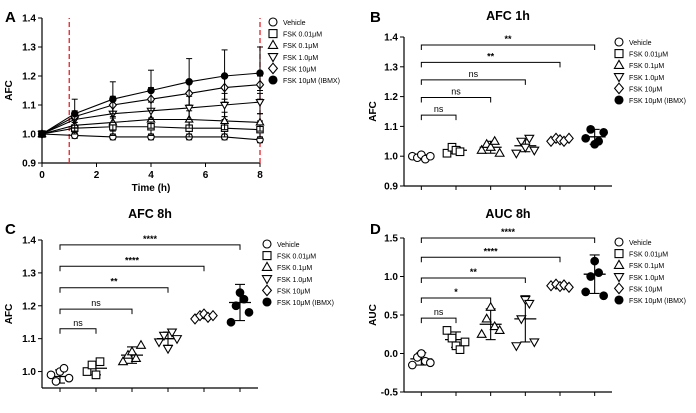 The width and height of the screenshot is (696, 413). What do you see at coordinates (638, 278) in the screenshot?
I see `legend-item: FSK 1.0μM` at bounding box center [638, 278].